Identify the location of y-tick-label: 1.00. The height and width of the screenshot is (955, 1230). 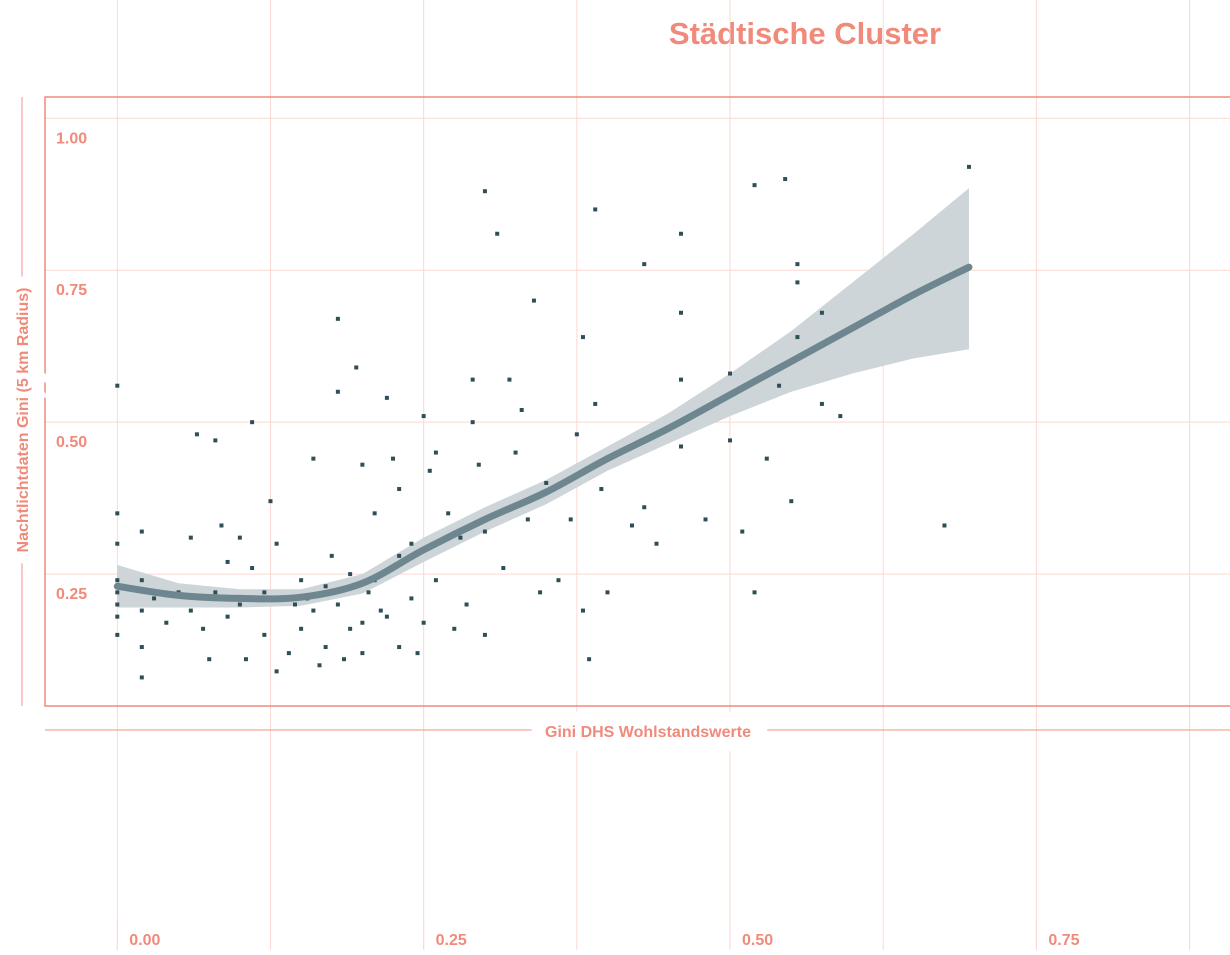
(71, 138).